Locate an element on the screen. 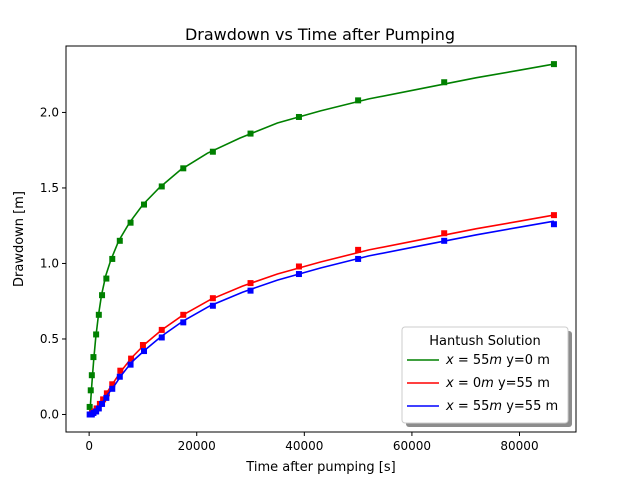 This screenshot has height=480, width=640. x-axis: 0 20000 40000 60000 80000 is located at coordinates (312, 442).